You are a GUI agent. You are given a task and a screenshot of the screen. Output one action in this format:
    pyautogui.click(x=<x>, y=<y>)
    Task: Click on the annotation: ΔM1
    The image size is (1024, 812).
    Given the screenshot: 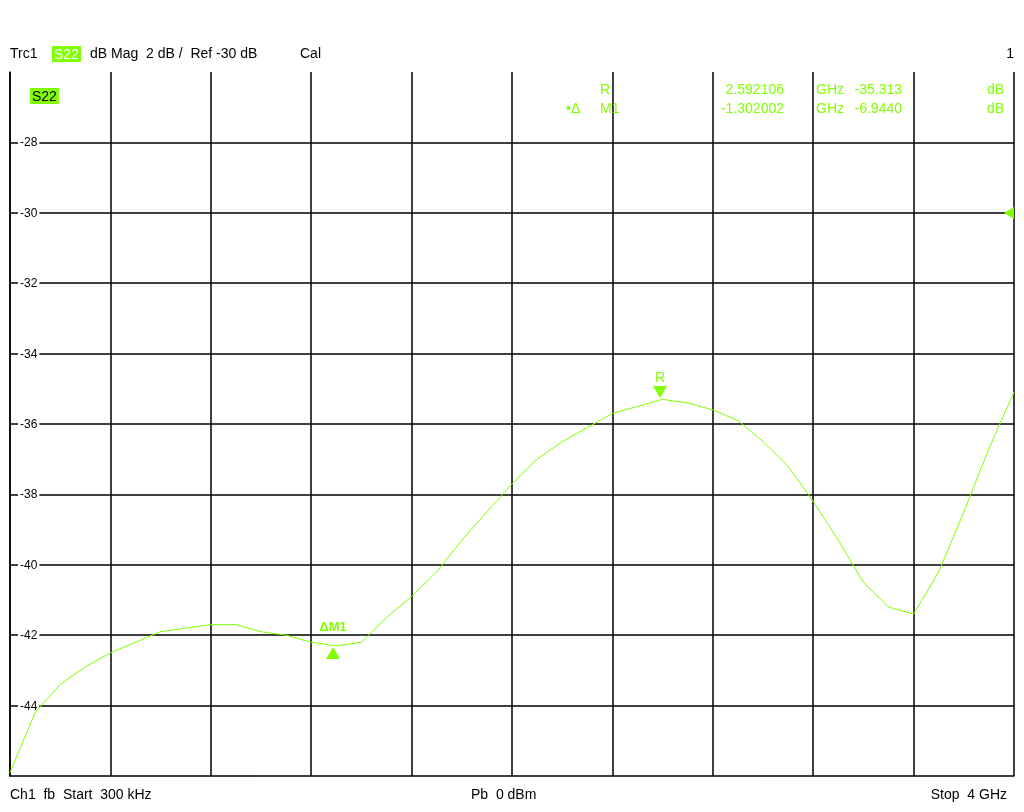 What is the action you would take?
    pyautogui.click(x=333, y=627)
    